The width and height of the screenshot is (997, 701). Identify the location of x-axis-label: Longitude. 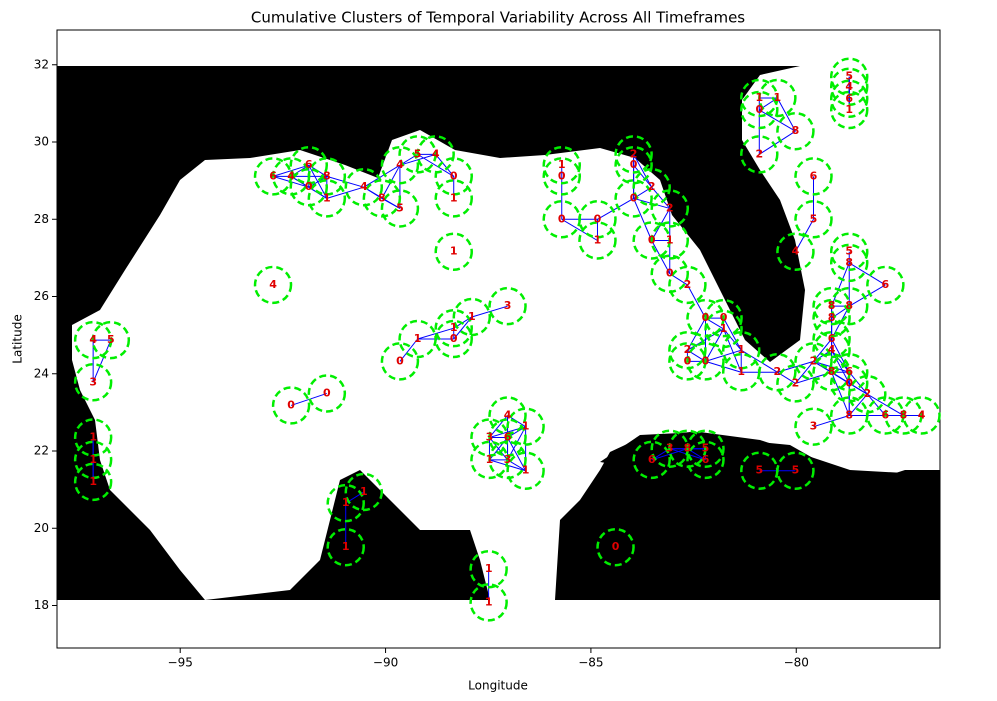
(498, 686).